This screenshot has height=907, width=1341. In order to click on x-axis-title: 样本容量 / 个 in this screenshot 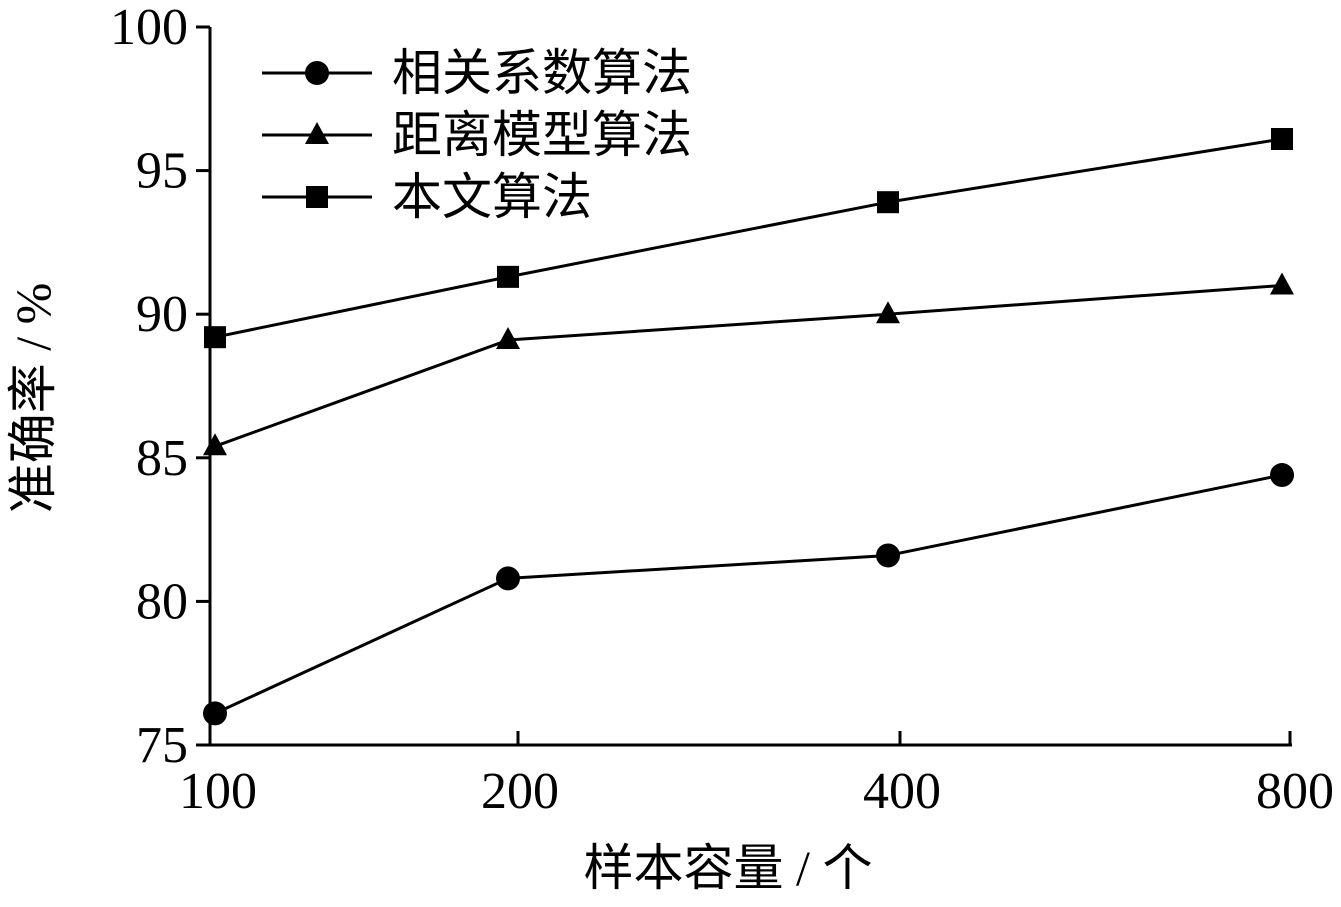, I will do `click(728, 868)`.